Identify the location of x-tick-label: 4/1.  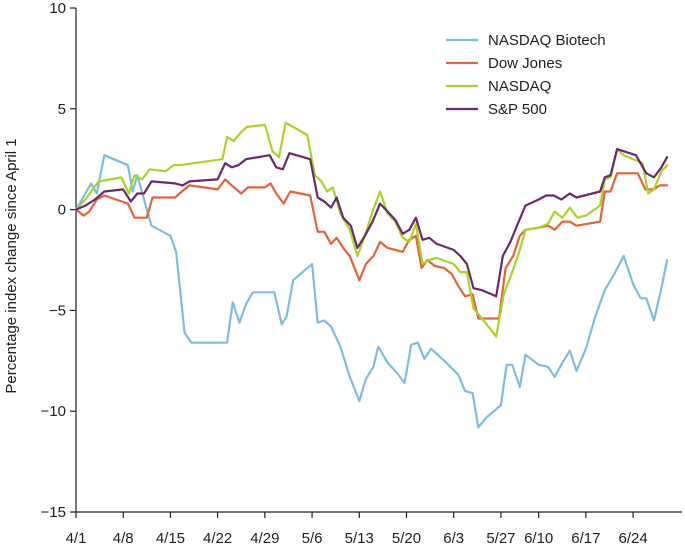
(76, 538).